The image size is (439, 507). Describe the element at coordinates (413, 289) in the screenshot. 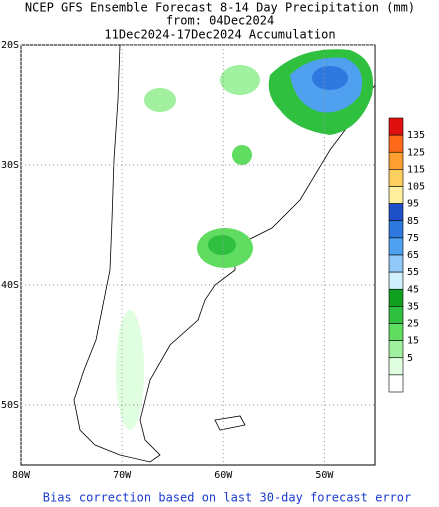

I see `colorbar-label: 45` at that location.